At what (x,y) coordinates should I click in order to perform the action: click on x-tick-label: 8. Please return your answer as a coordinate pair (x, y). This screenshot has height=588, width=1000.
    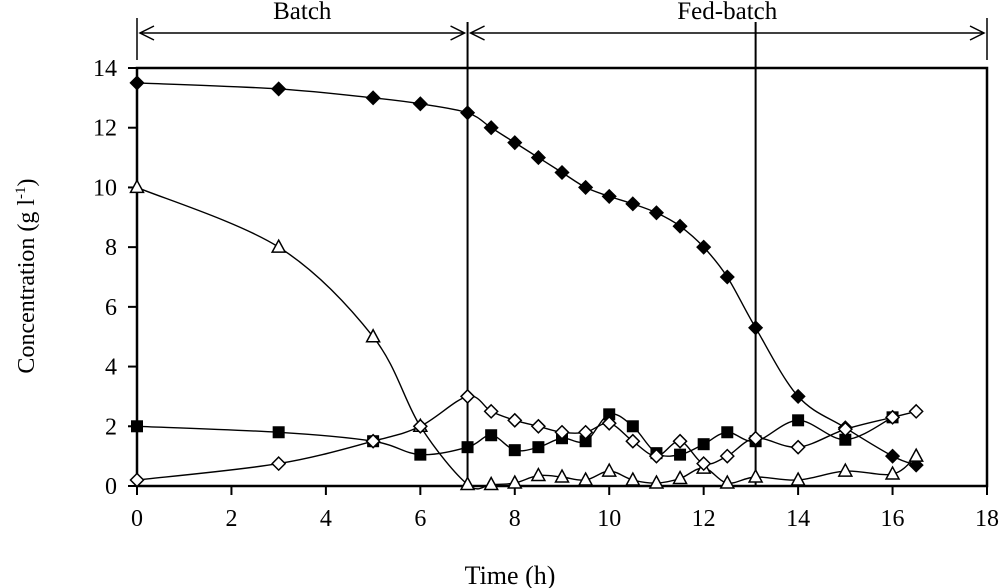
    Looking at the image, I should click on (515, 519).